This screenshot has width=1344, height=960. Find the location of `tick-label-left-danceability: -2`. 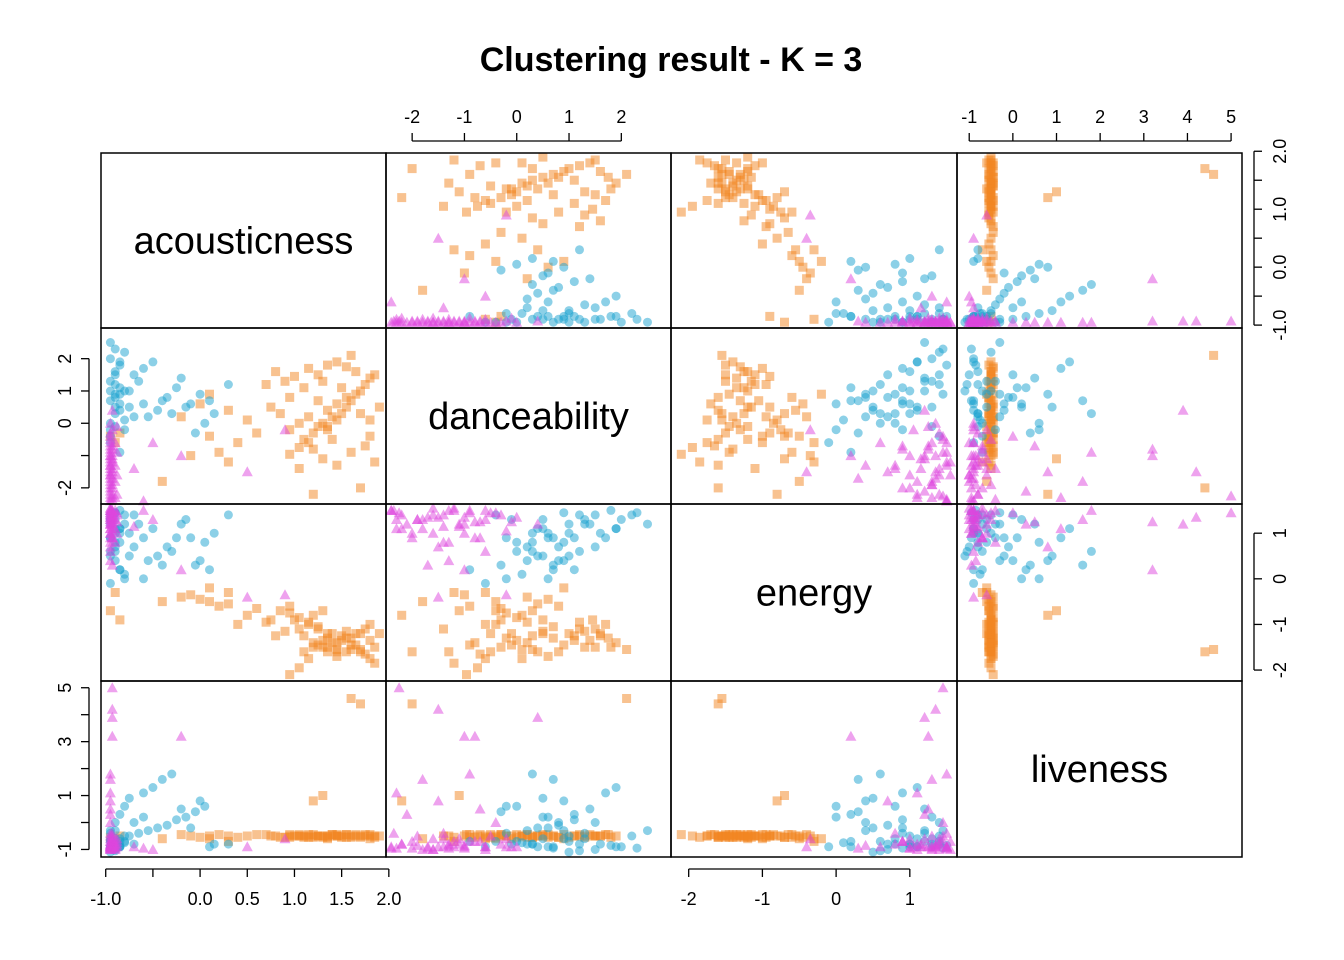

tick-label-left-danceability: -2 is located at coordinates (65, 488).